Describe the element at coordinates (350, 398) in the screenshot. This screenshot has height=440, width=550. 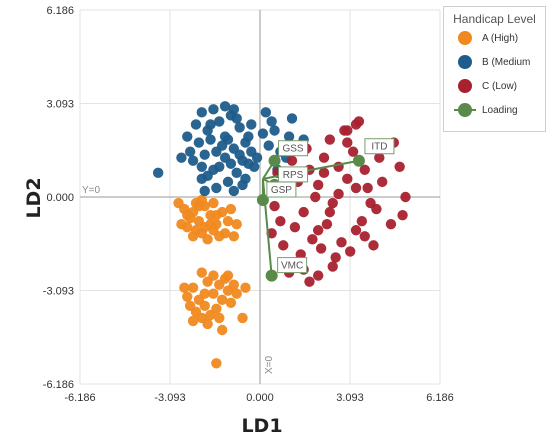
I see `x-tick-label-3: 3.093` at that location.